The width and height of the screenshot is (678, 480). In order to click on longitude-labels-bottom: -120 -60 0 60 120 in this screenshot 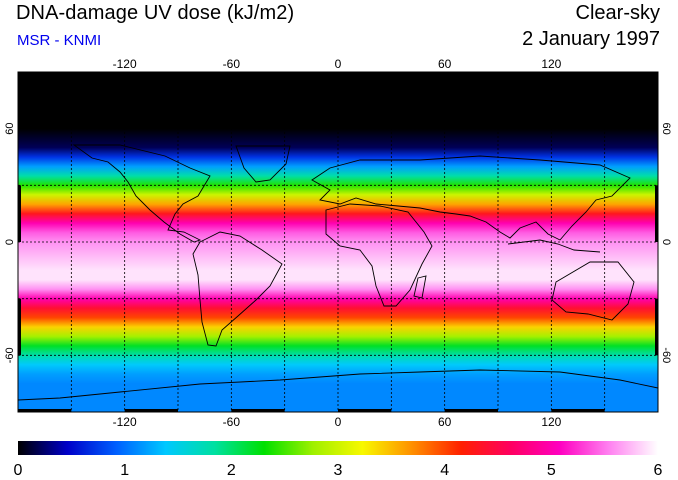, I will do `click(337, 422)`.